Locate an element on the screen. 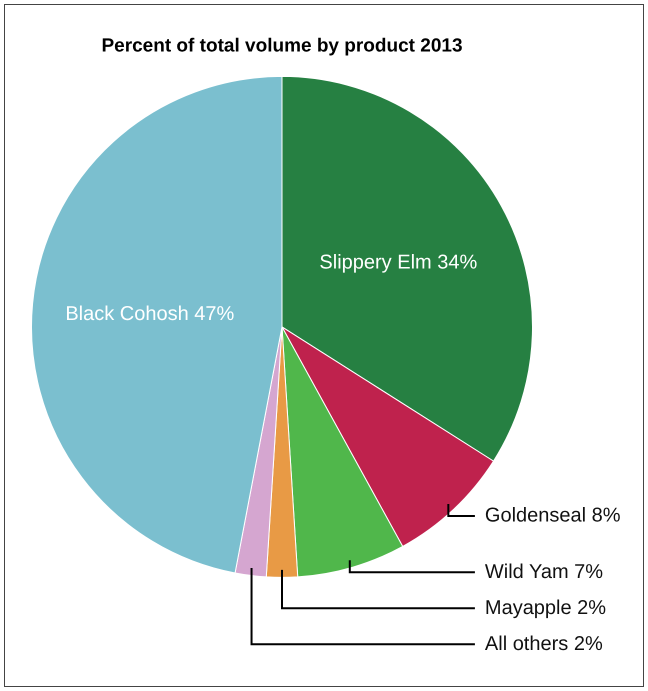 Image resolution: width=648 pixels, height=691 pixels. slice-label: Goldenseal 8% is located at coordinates (552, 515).